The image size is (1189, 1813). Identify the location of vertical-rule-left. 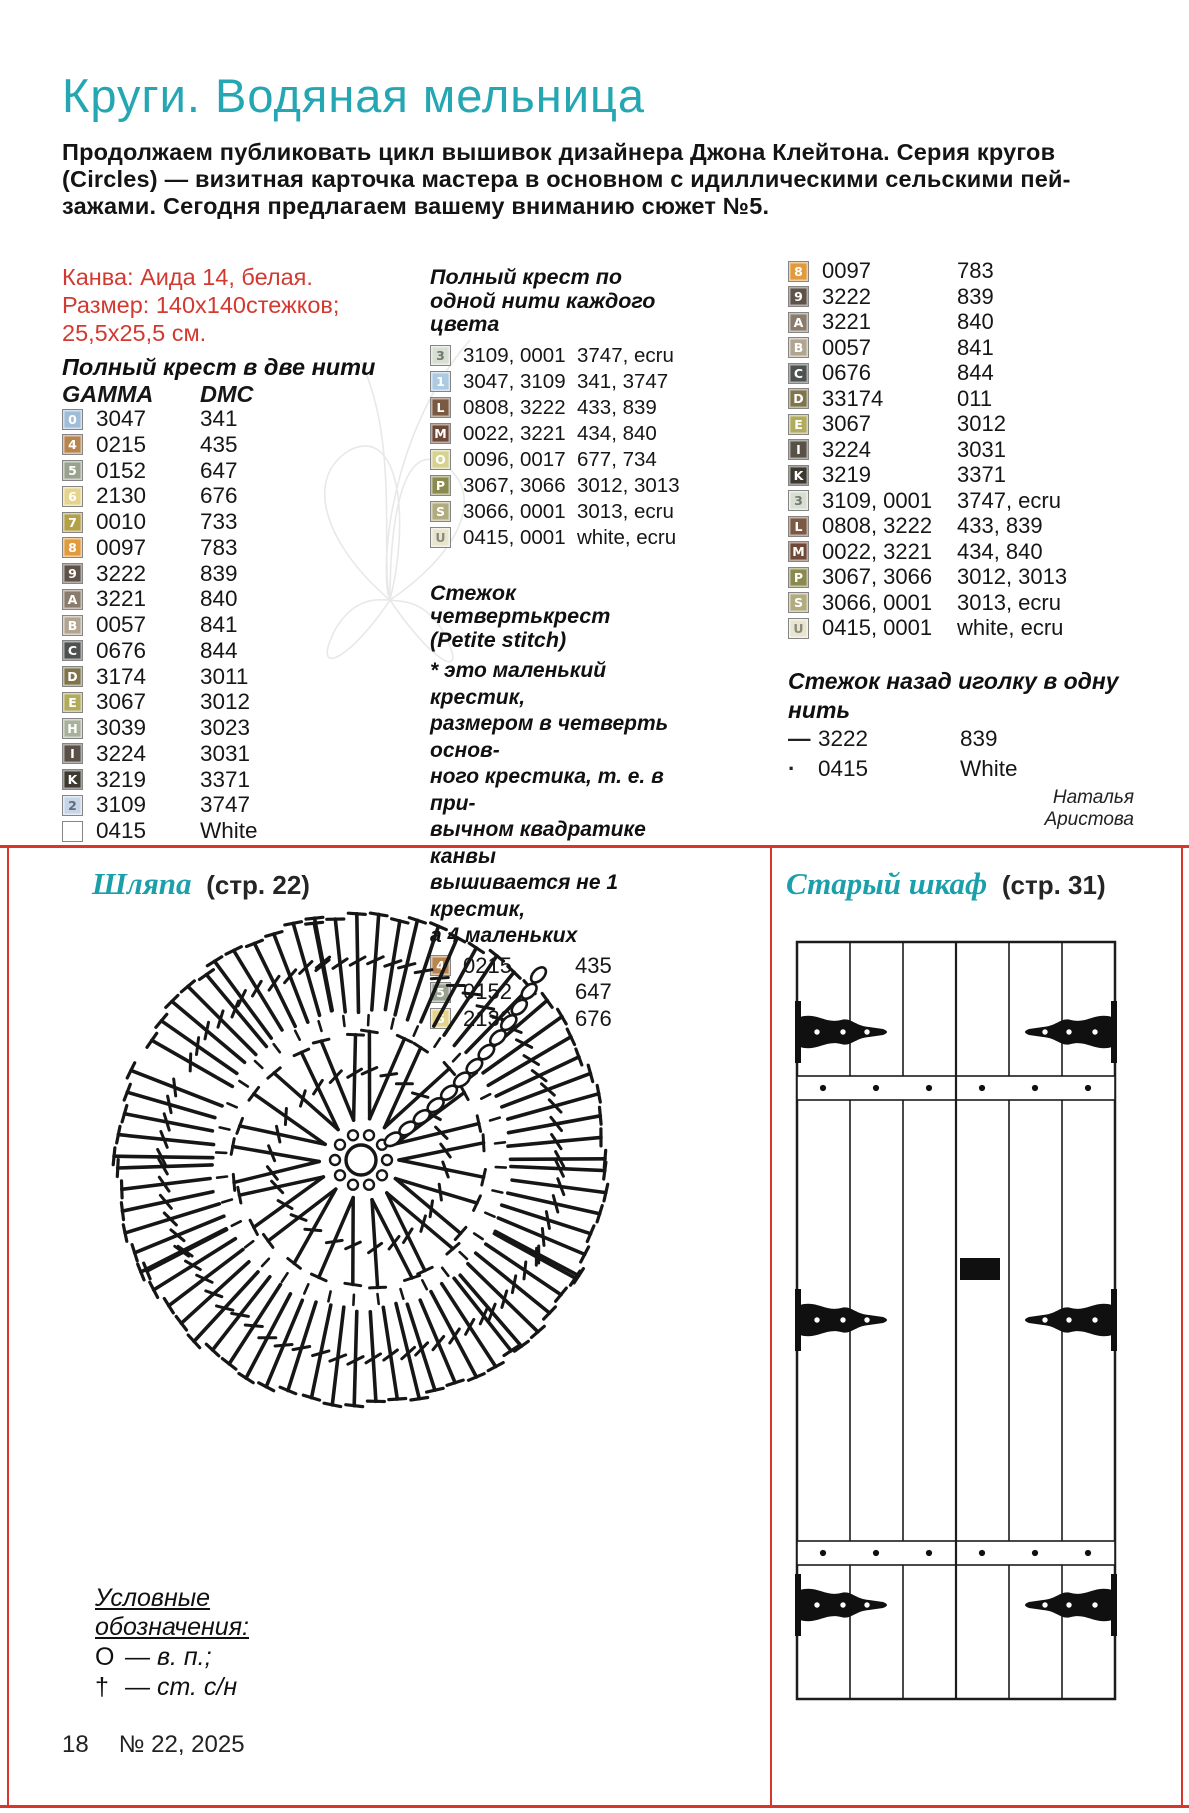
(8, 1326).